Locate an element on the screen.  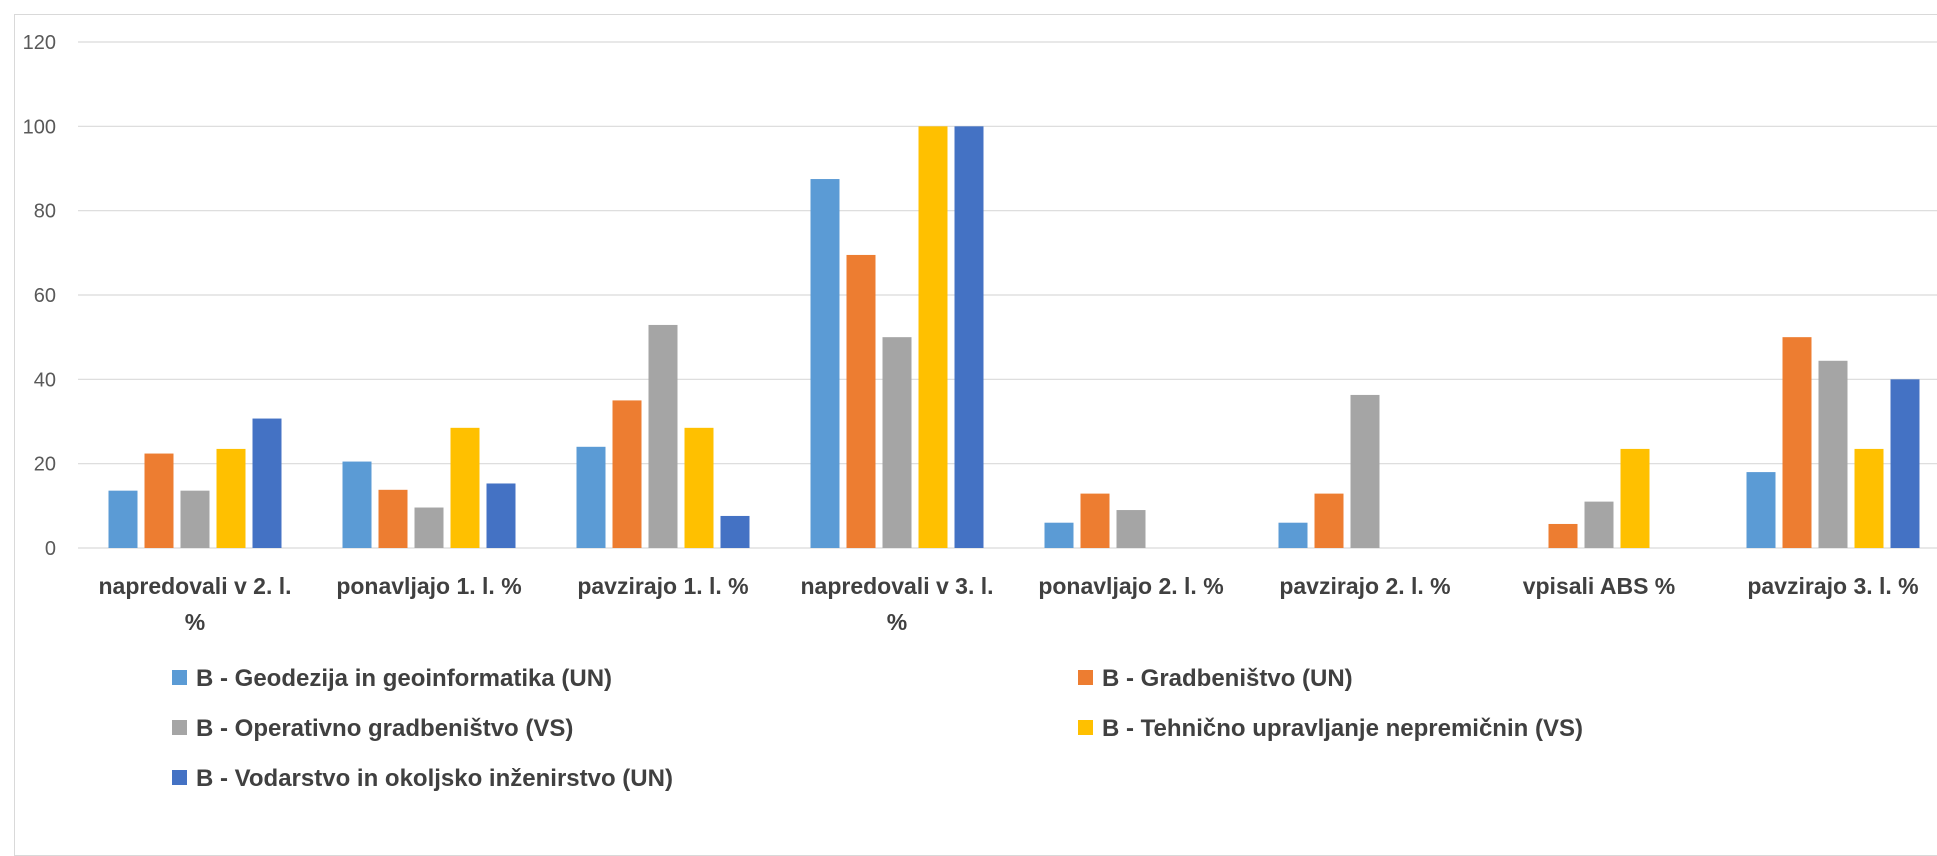
y-tick-label: 0 is located at coordinates (50, 549).